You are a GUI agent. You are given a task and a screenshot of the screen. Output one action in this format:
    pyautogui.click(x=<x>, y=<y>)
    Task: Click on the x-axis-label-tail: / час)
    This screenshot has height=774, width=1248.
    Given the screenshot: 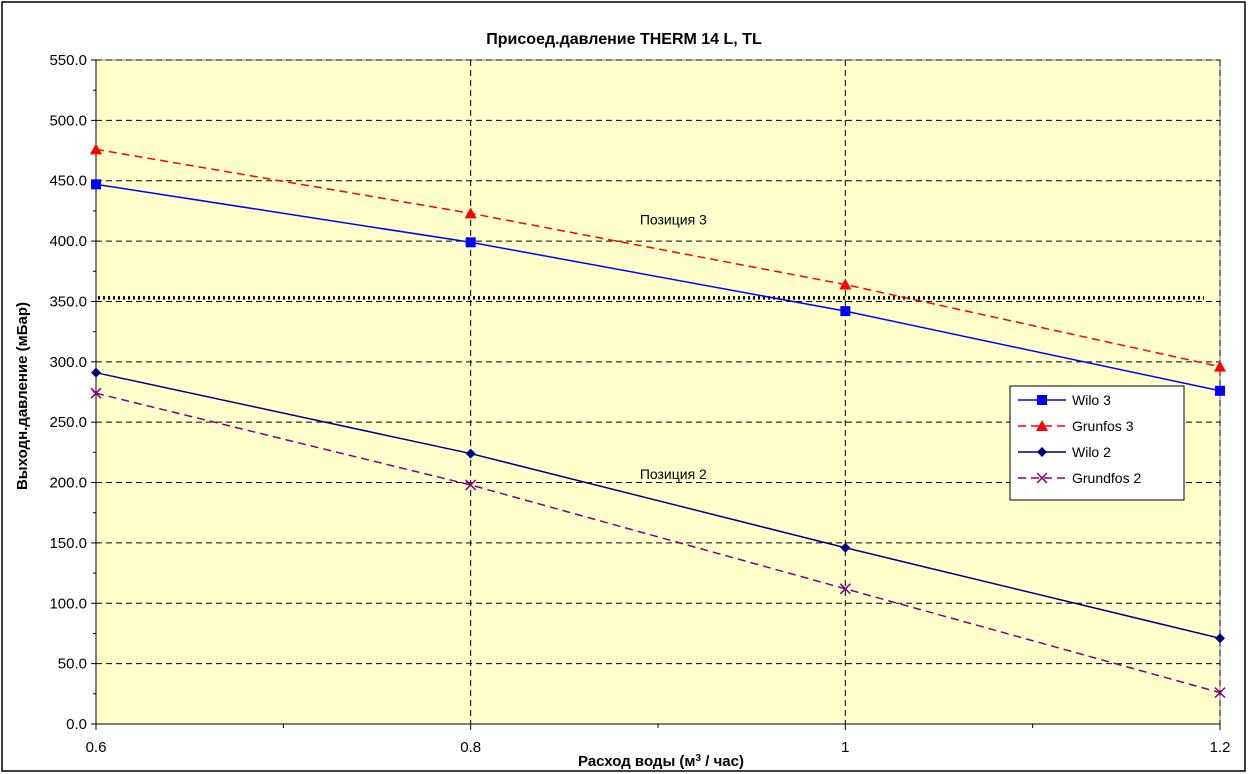 What is the action you would take?
    pyautogui.click(x=722, y=761)
    